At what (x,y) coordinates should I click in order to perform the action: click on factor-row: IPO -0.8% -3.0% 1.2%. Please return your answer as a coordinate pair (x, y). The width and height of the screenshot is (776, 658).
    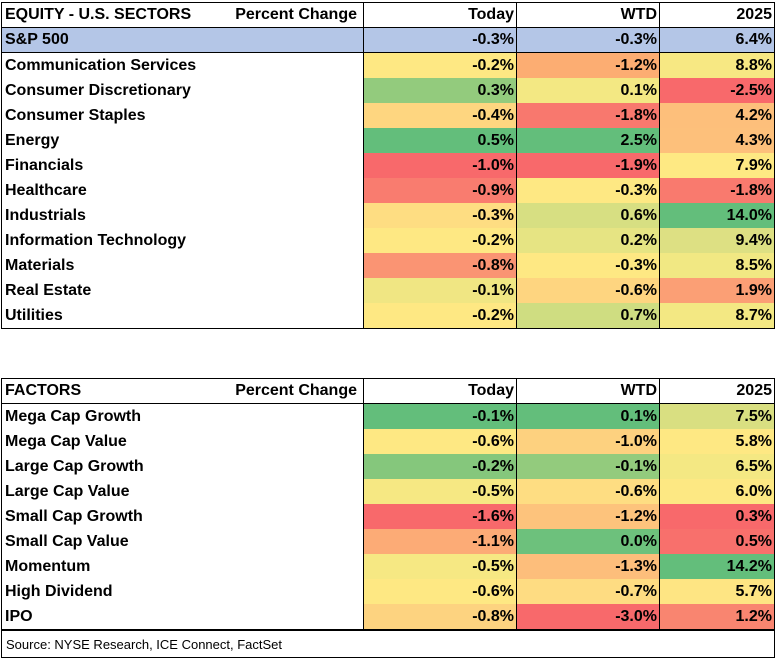
    Looking at the image, I should click on (388, 616).